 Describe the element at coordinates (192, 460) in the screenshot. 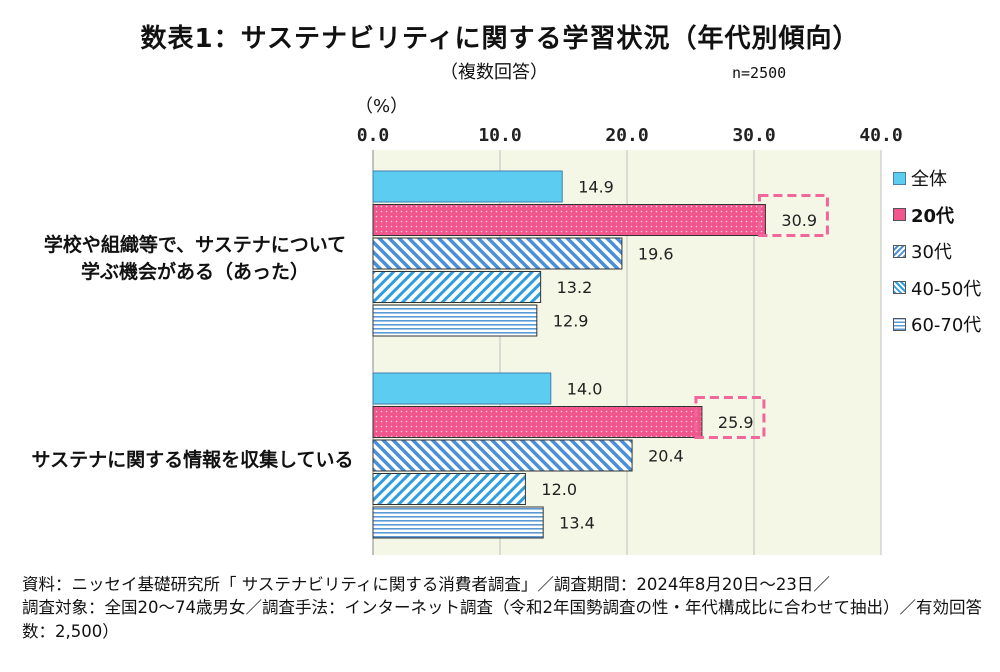

I see `category-label-2: サステナに関する情報を収集している` at that location.